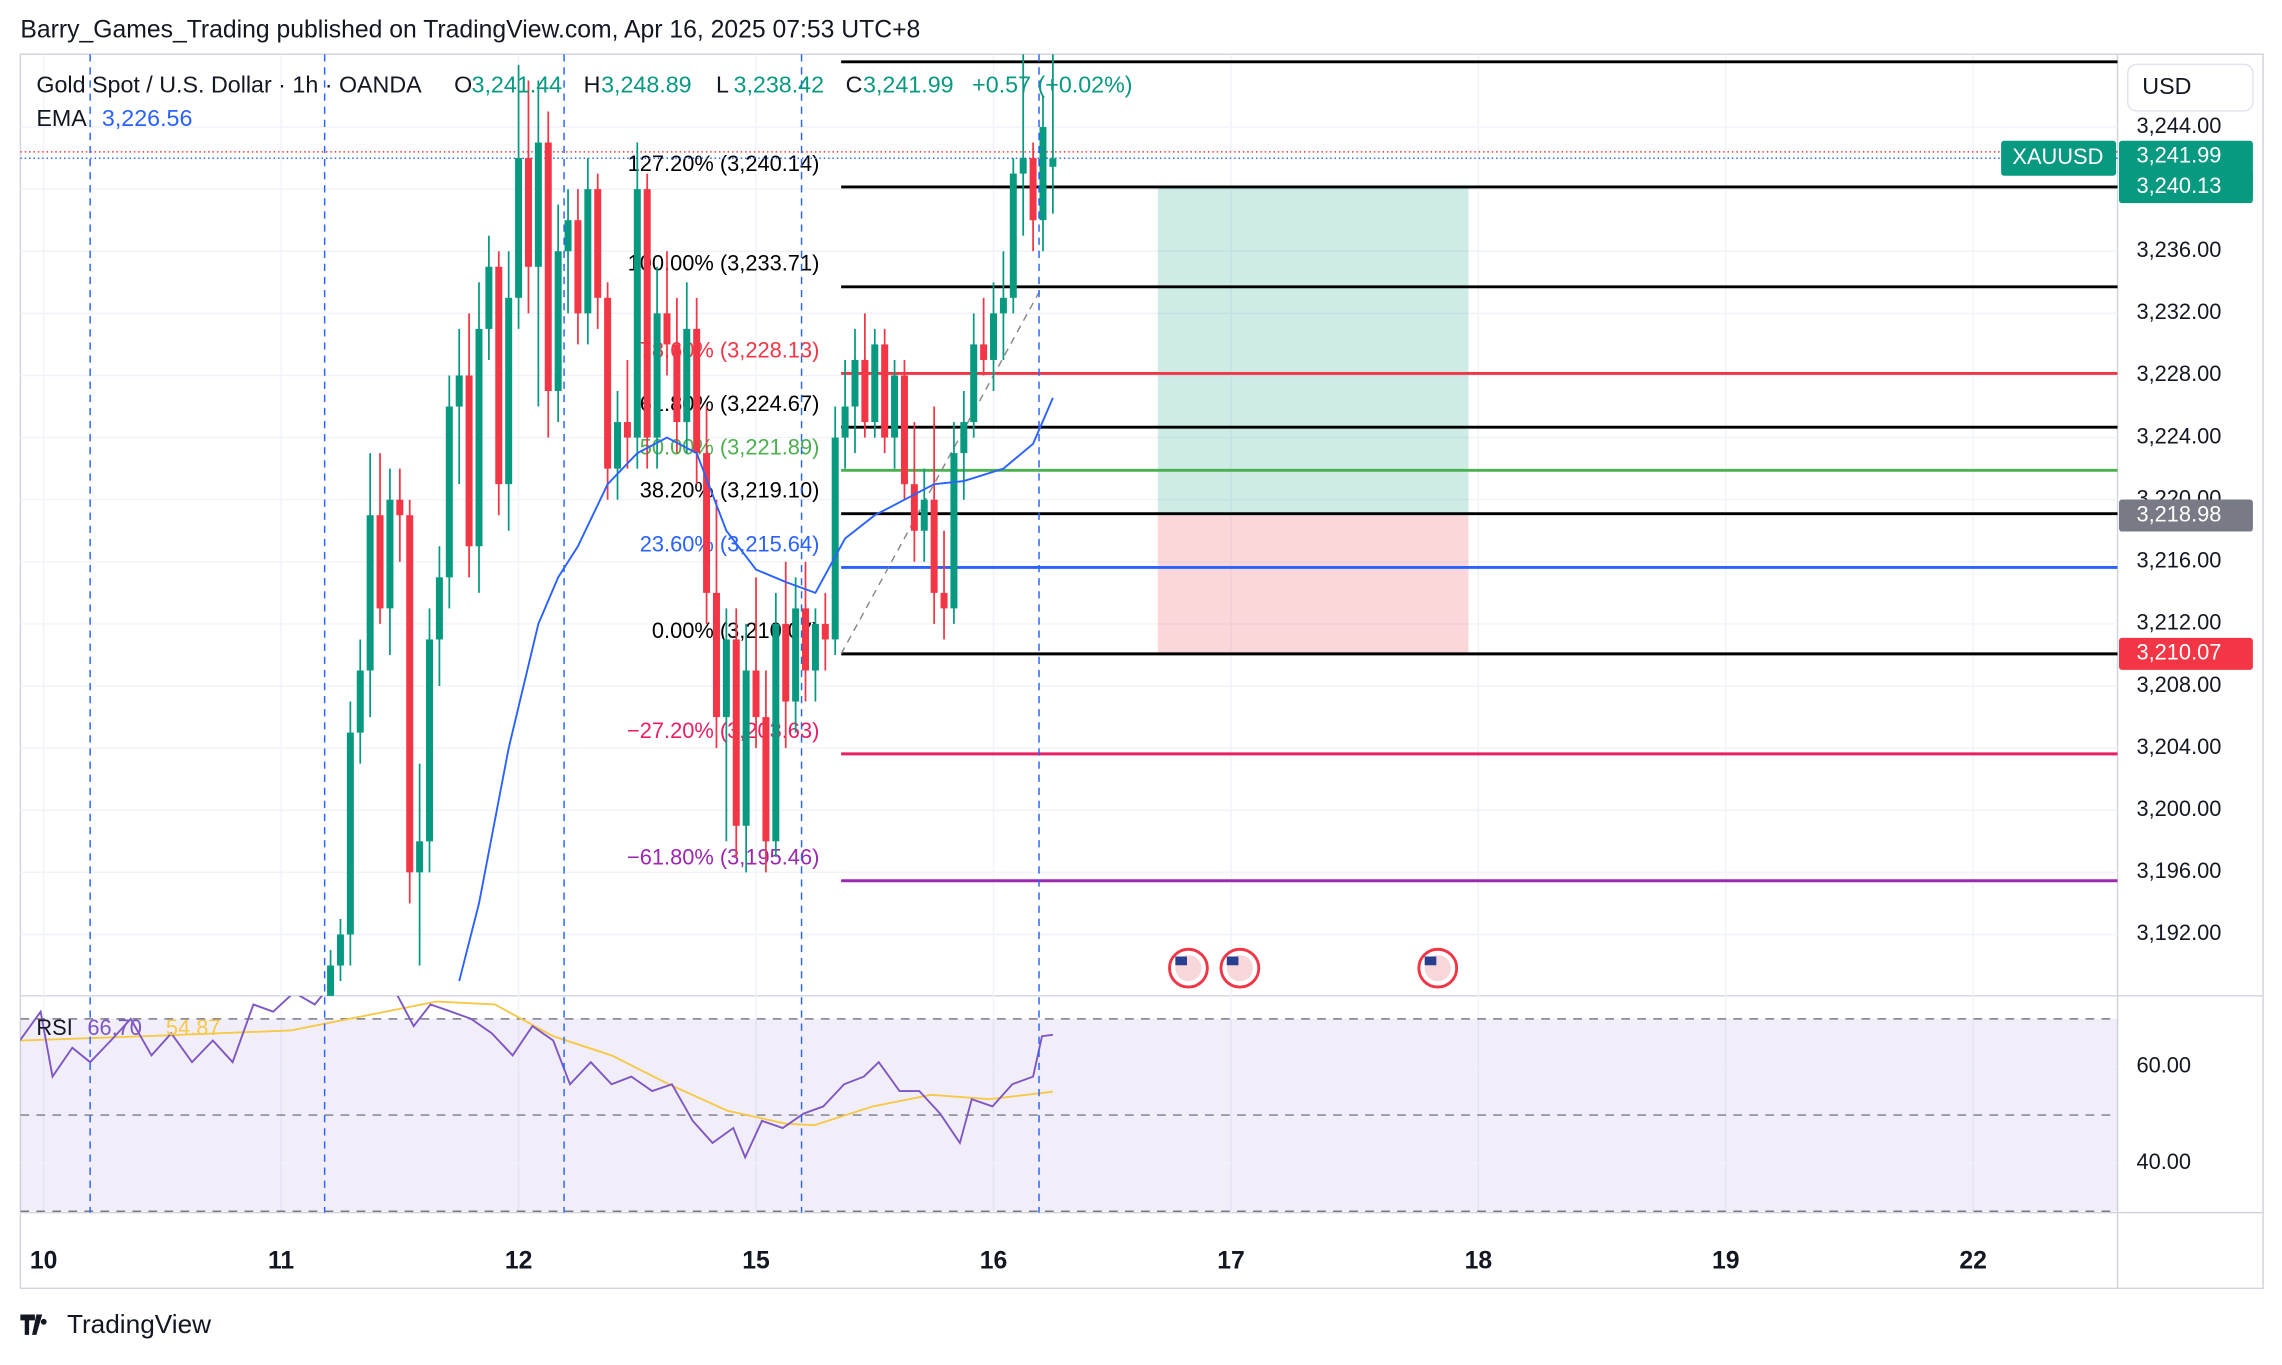 The image size is (2282, 1365). Describe the element at coordinates (756, 1261) in the screenshot. I see `x-tick-label: 15` at that location.